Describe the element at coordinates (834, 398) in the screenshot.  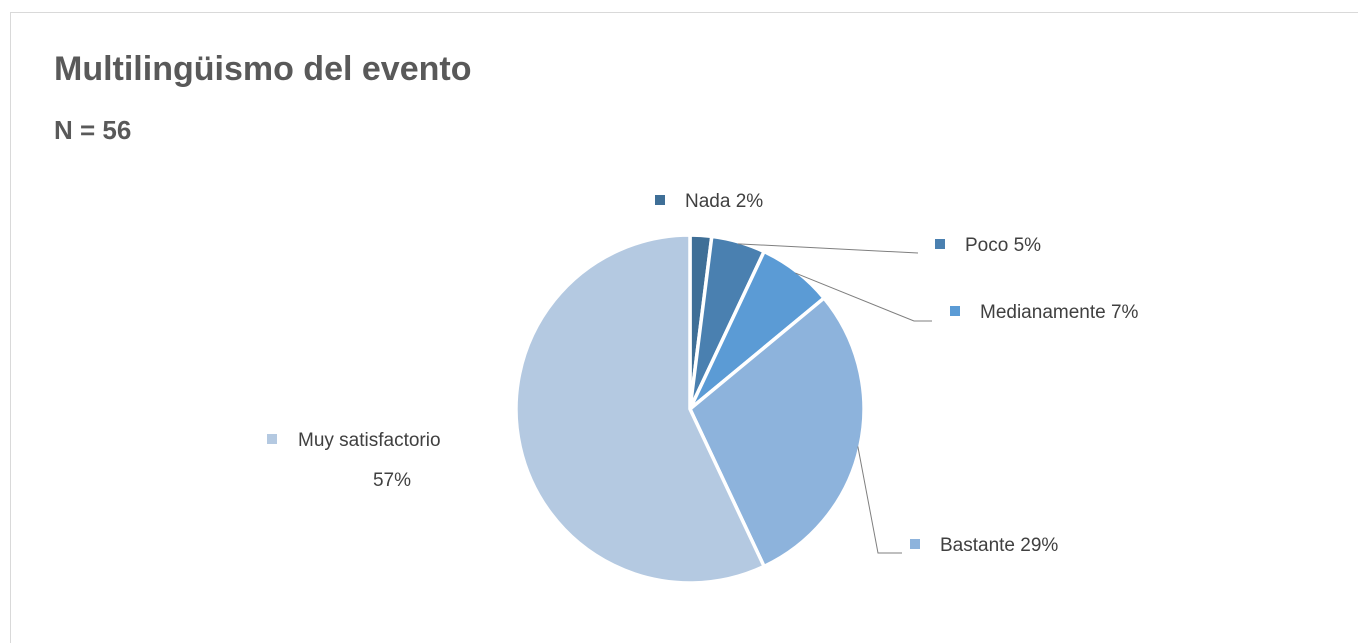
I see `leader-lines` at that location.